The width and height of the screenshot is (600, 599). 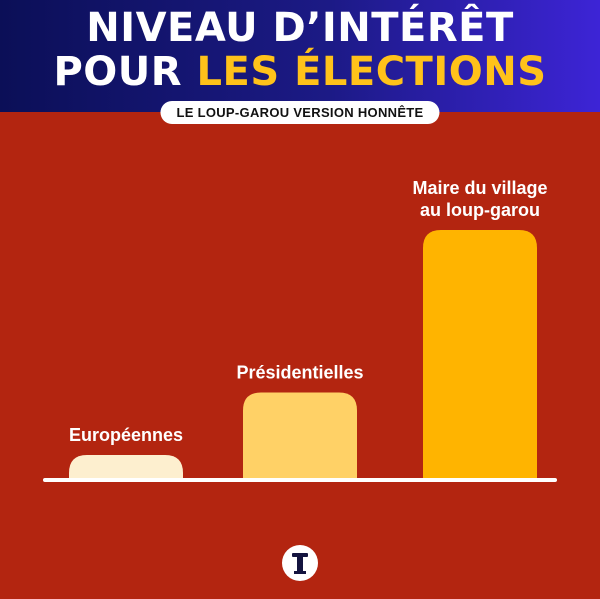 What do you see at coordinates (479, 188) in the screenshot?
I see `category-label-3-line-1: Maire du village` at bounding box center [479, 188].